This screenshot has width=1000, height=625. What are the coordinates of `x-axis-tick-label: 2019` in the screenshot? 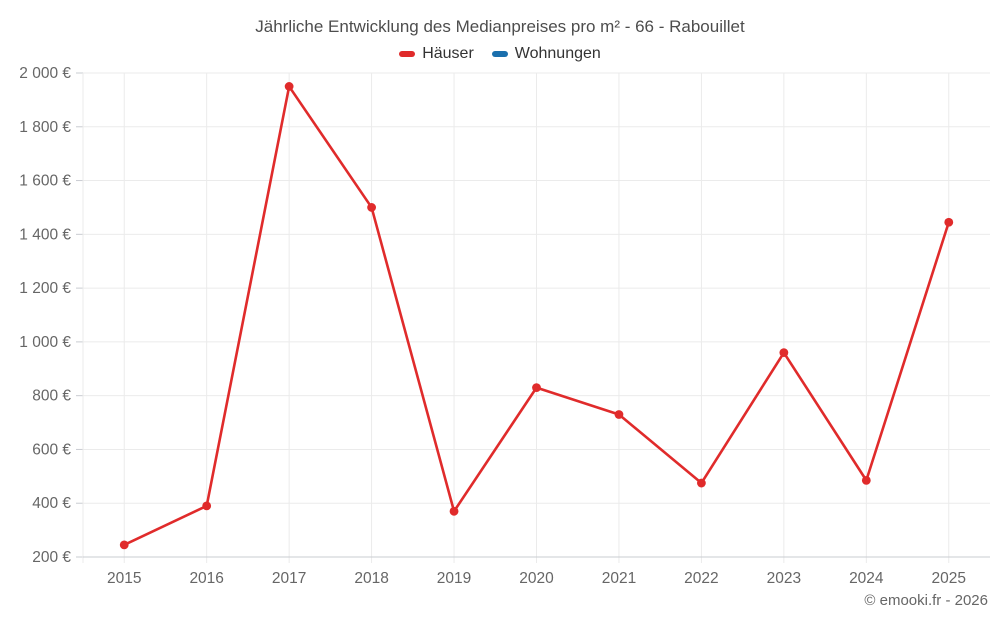 It's located at (454, 578).